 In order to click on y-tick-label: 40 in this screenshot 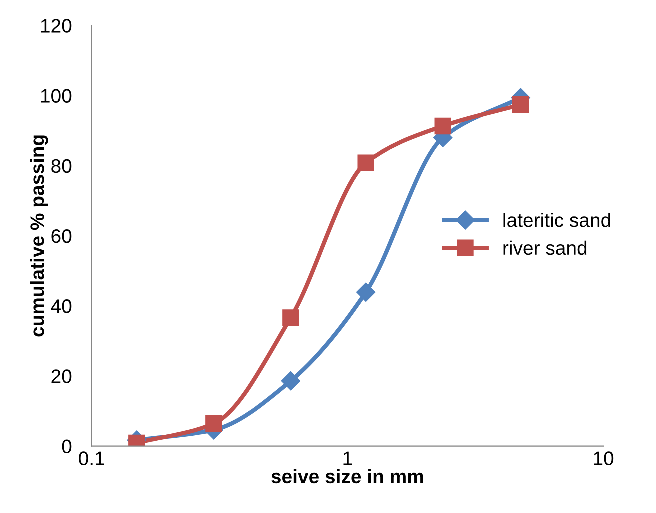, I will do `click(61, 307)`.